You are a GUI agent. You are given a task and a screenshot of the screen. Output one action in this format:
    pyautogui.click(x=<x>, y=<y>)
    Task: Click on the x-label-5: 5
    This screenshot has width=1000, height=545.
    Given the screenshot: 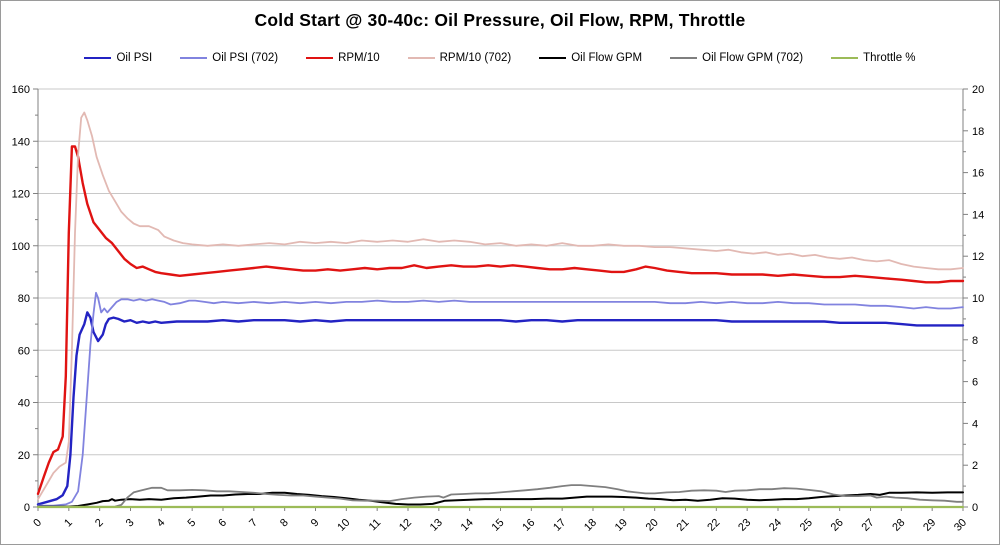 What is the action you would take?
    pyautogui.click(x=191, y=523)
    